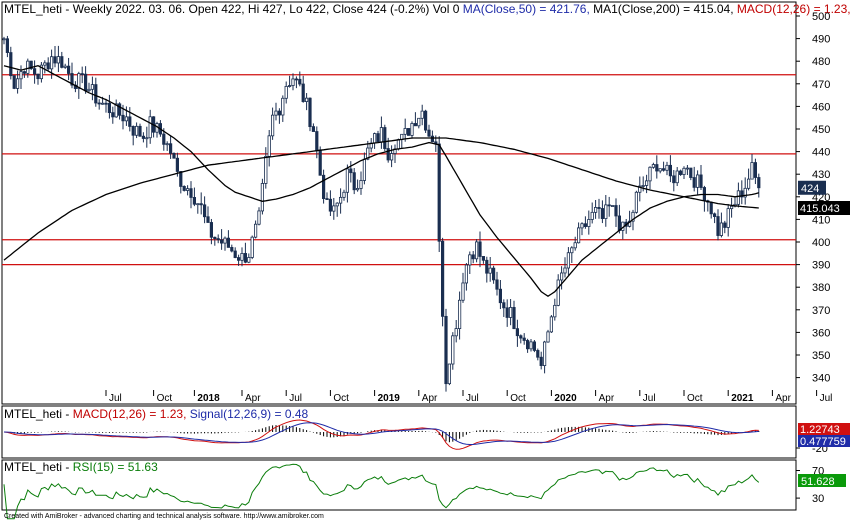 This screenshot has height=520, width=850. Describe the element at coordinates (821, 40) in the screenshot. I see `price-y-tick-label: 490` at that location.